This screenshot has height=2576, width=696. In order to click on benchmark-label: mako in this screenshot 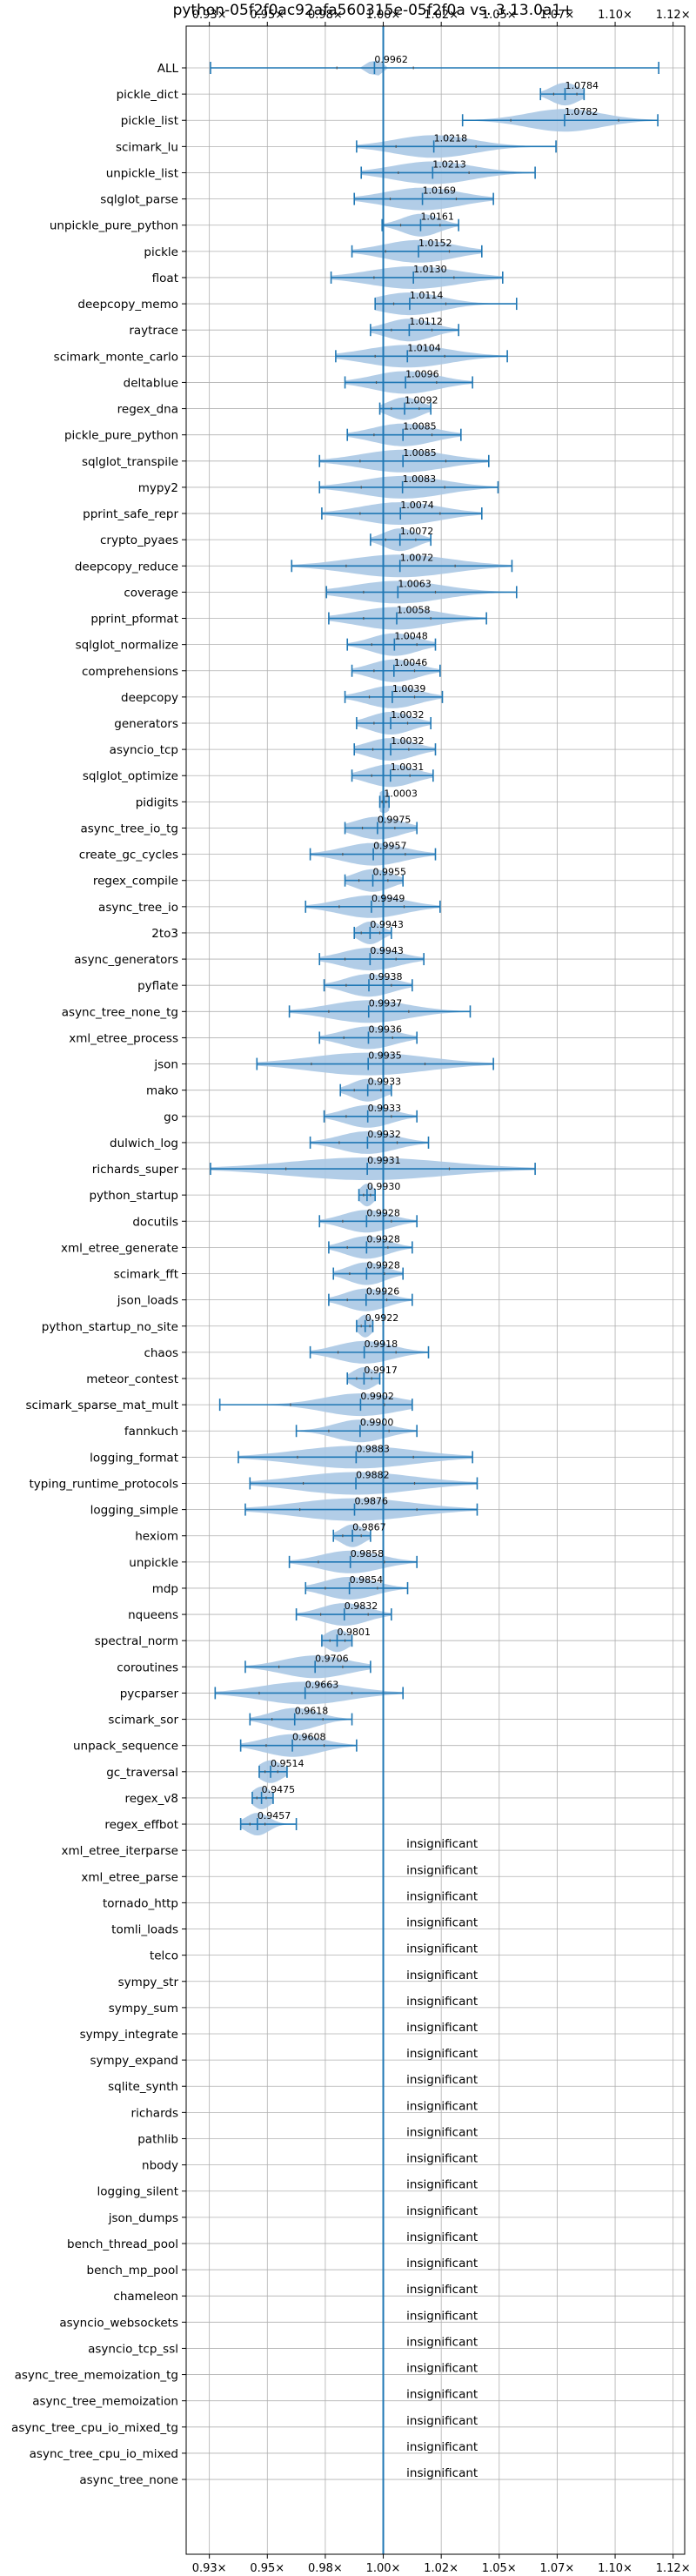, I will do `click(162, 1091)`.